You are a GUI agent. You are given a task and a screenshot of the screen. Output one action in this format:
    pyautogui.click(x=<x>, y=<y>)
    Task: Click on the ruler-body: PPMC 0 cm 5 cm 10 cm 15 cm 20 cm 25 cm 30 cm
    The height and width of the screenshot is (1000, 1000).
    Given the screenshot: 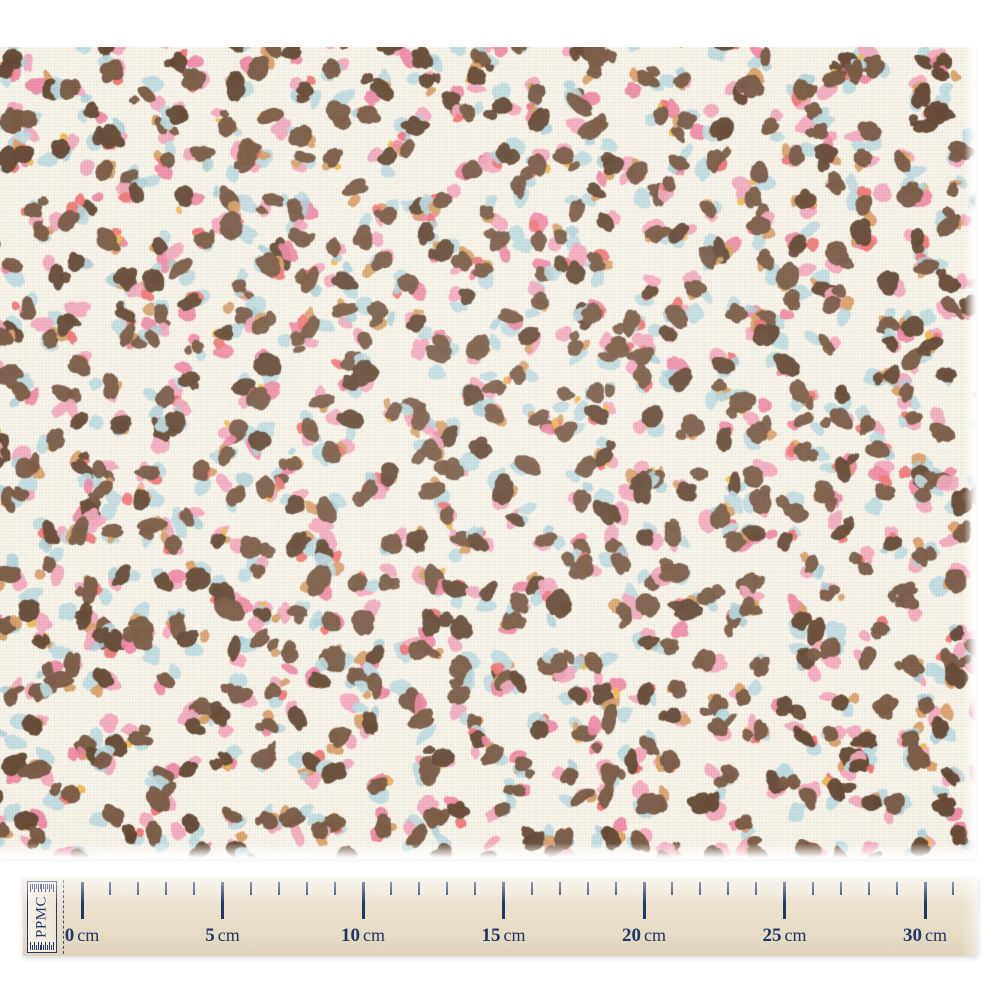 What is the action you would take?
    pyautogui.click(x=500, y=917)
    